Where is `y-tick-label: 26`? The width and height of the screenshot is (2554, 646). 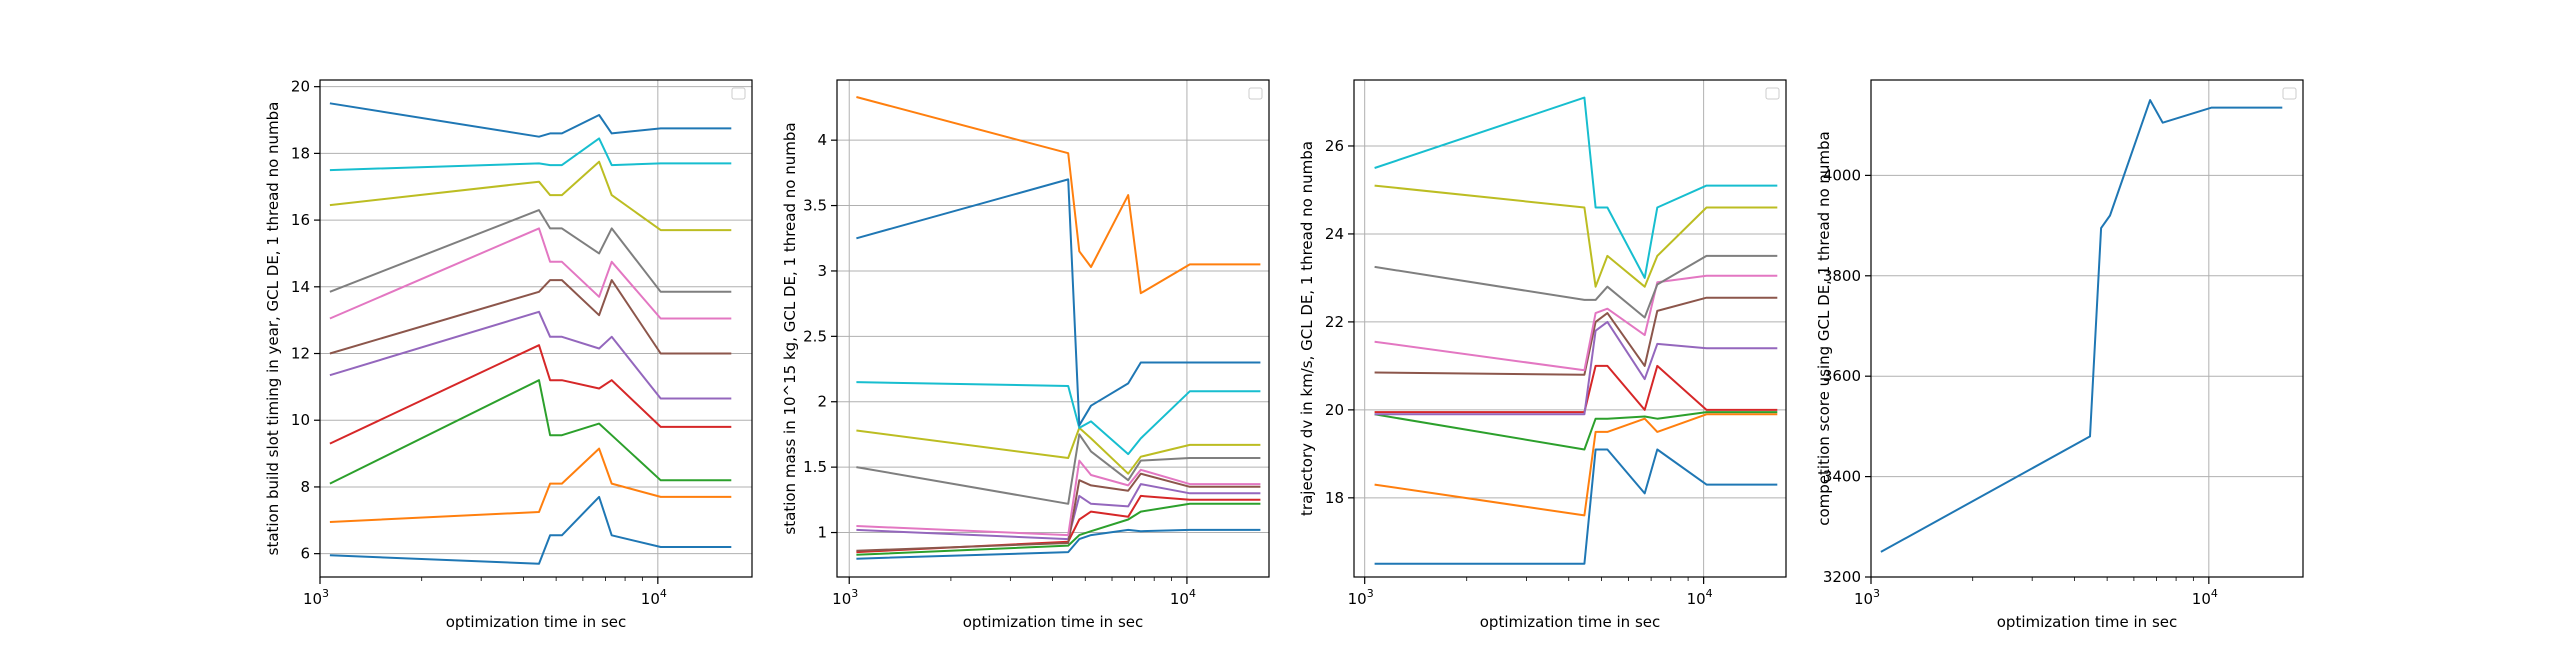 y-tick-label: 26 is located at coordinates (1334, 146).